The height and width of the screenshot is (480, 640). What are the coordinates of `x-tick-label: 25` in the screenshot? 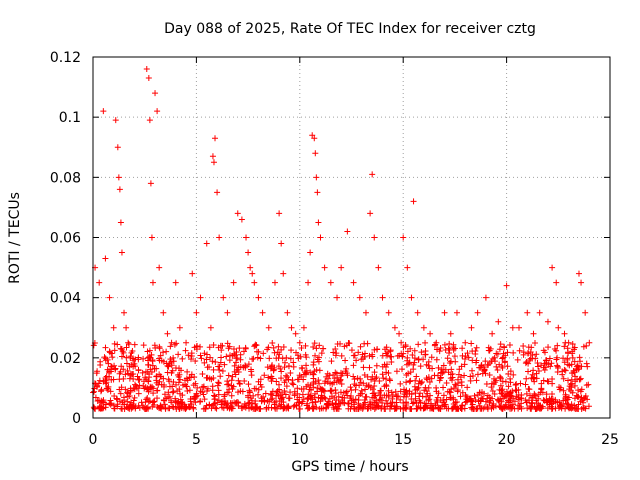 It's located at (610, 440).